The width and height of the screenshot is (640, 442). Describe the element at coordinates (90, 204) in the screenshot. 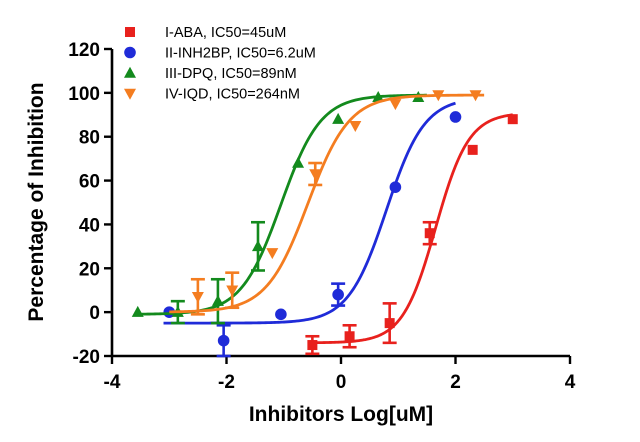

I see `y-axis-ticks: -20 0 20 40 60 80 100 120` at that location.